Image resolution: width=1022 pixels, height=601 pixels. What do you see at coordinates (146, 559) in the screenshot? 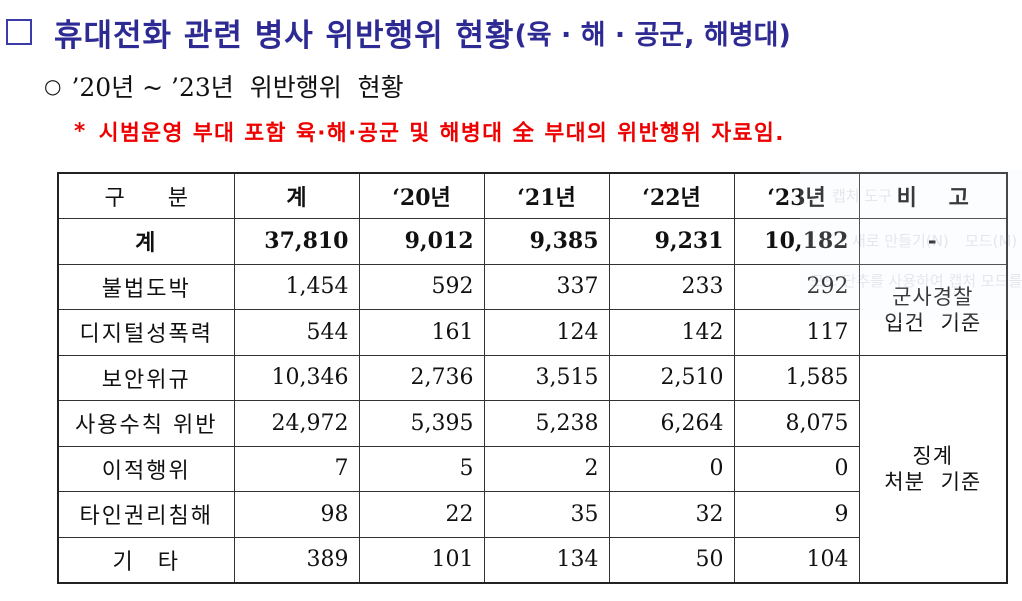
I see `row-label: 기 타` at bounding box center [146, 559].